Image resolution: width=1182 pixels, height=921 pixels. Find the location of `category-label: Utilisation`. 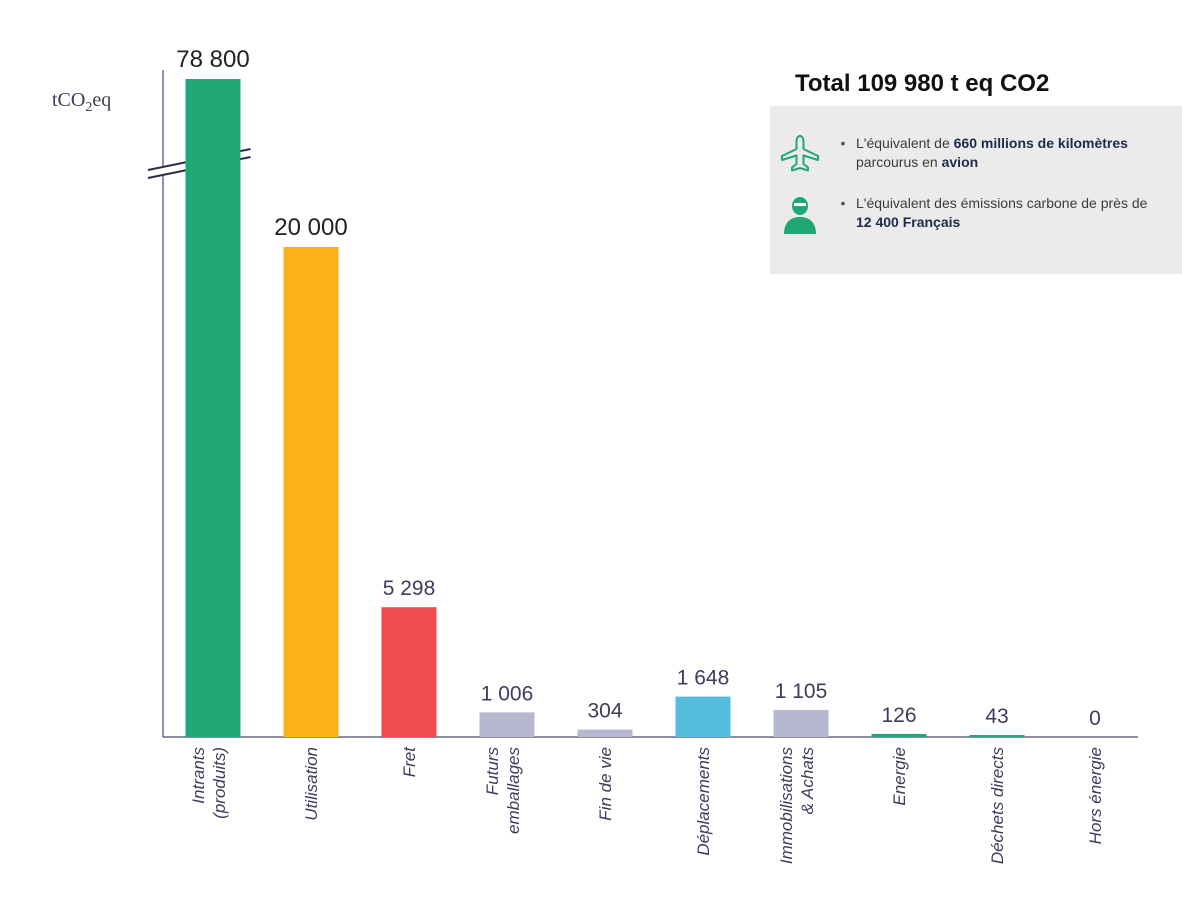

category-label: Utilisation is located at coordinates (311, 784).